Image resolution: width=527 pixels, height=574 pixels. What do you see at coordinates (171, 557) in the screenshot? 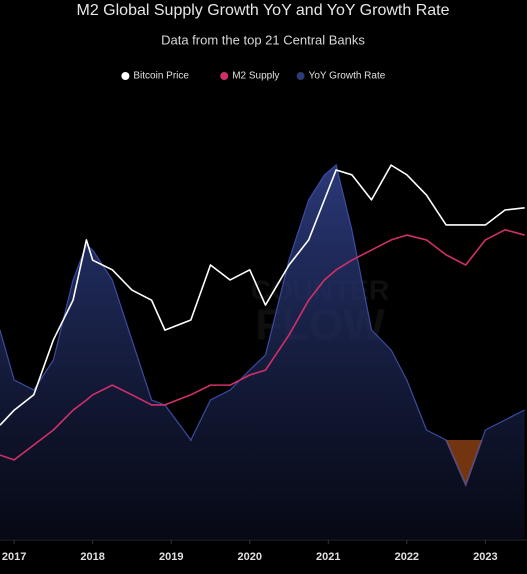
I see `x-tick-label: 2019` at bounding box center [171, 557].